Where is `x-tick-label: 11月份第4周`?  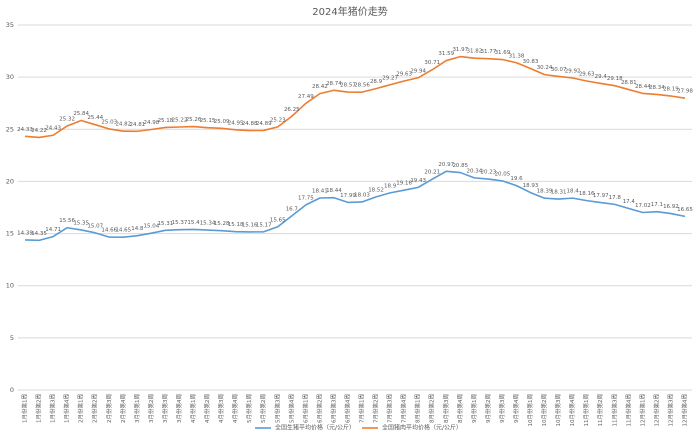 x-tick-label: 11月份第4周 is located at coordinates (628, 410).